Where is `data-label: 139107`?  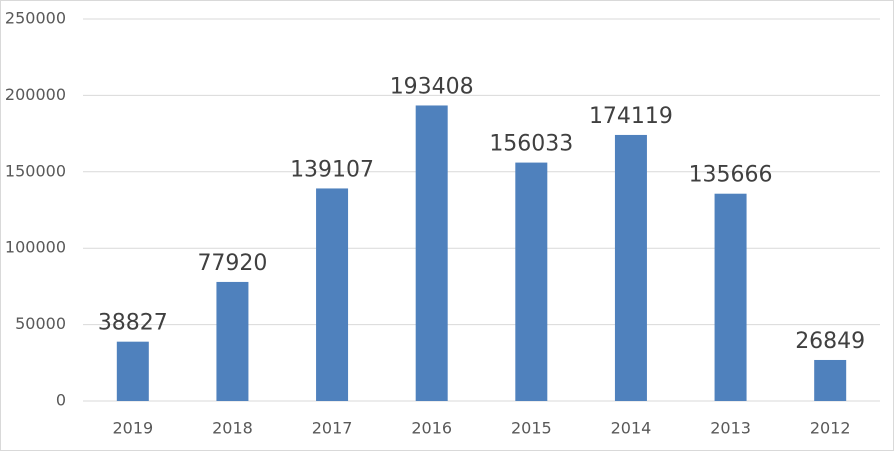 data-label: 139107 is located at coordinates (332, 169).